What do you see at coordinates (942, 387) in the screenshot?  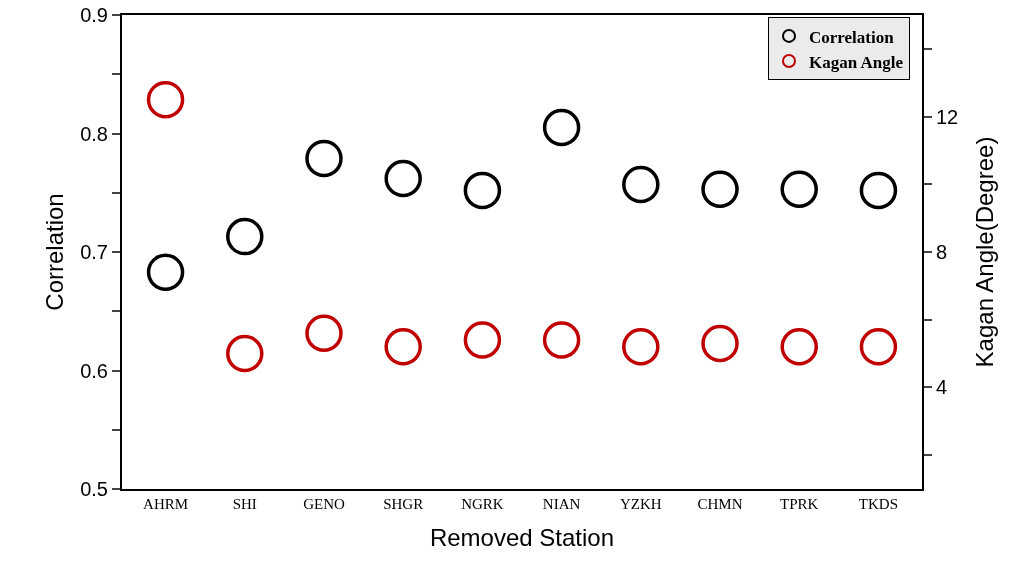 I see `y2-tick-label: 4` at bounding box center [942, 387].